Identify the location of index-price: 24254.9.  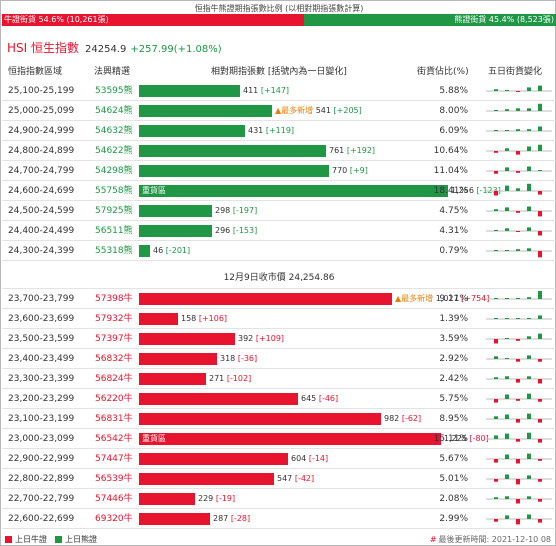
(106, 49).